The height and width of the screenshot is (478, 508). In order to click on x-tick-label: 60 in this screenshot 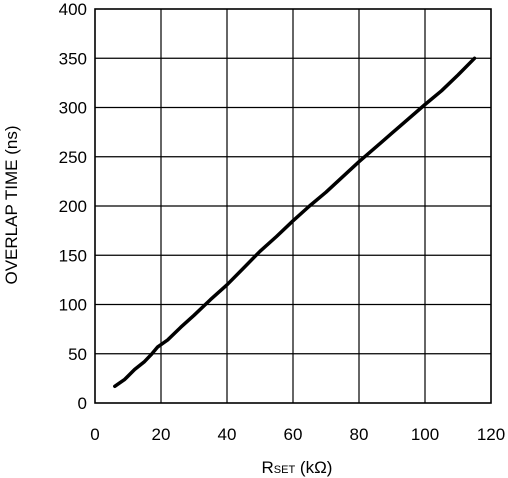, I will do `click(293, 434)`.